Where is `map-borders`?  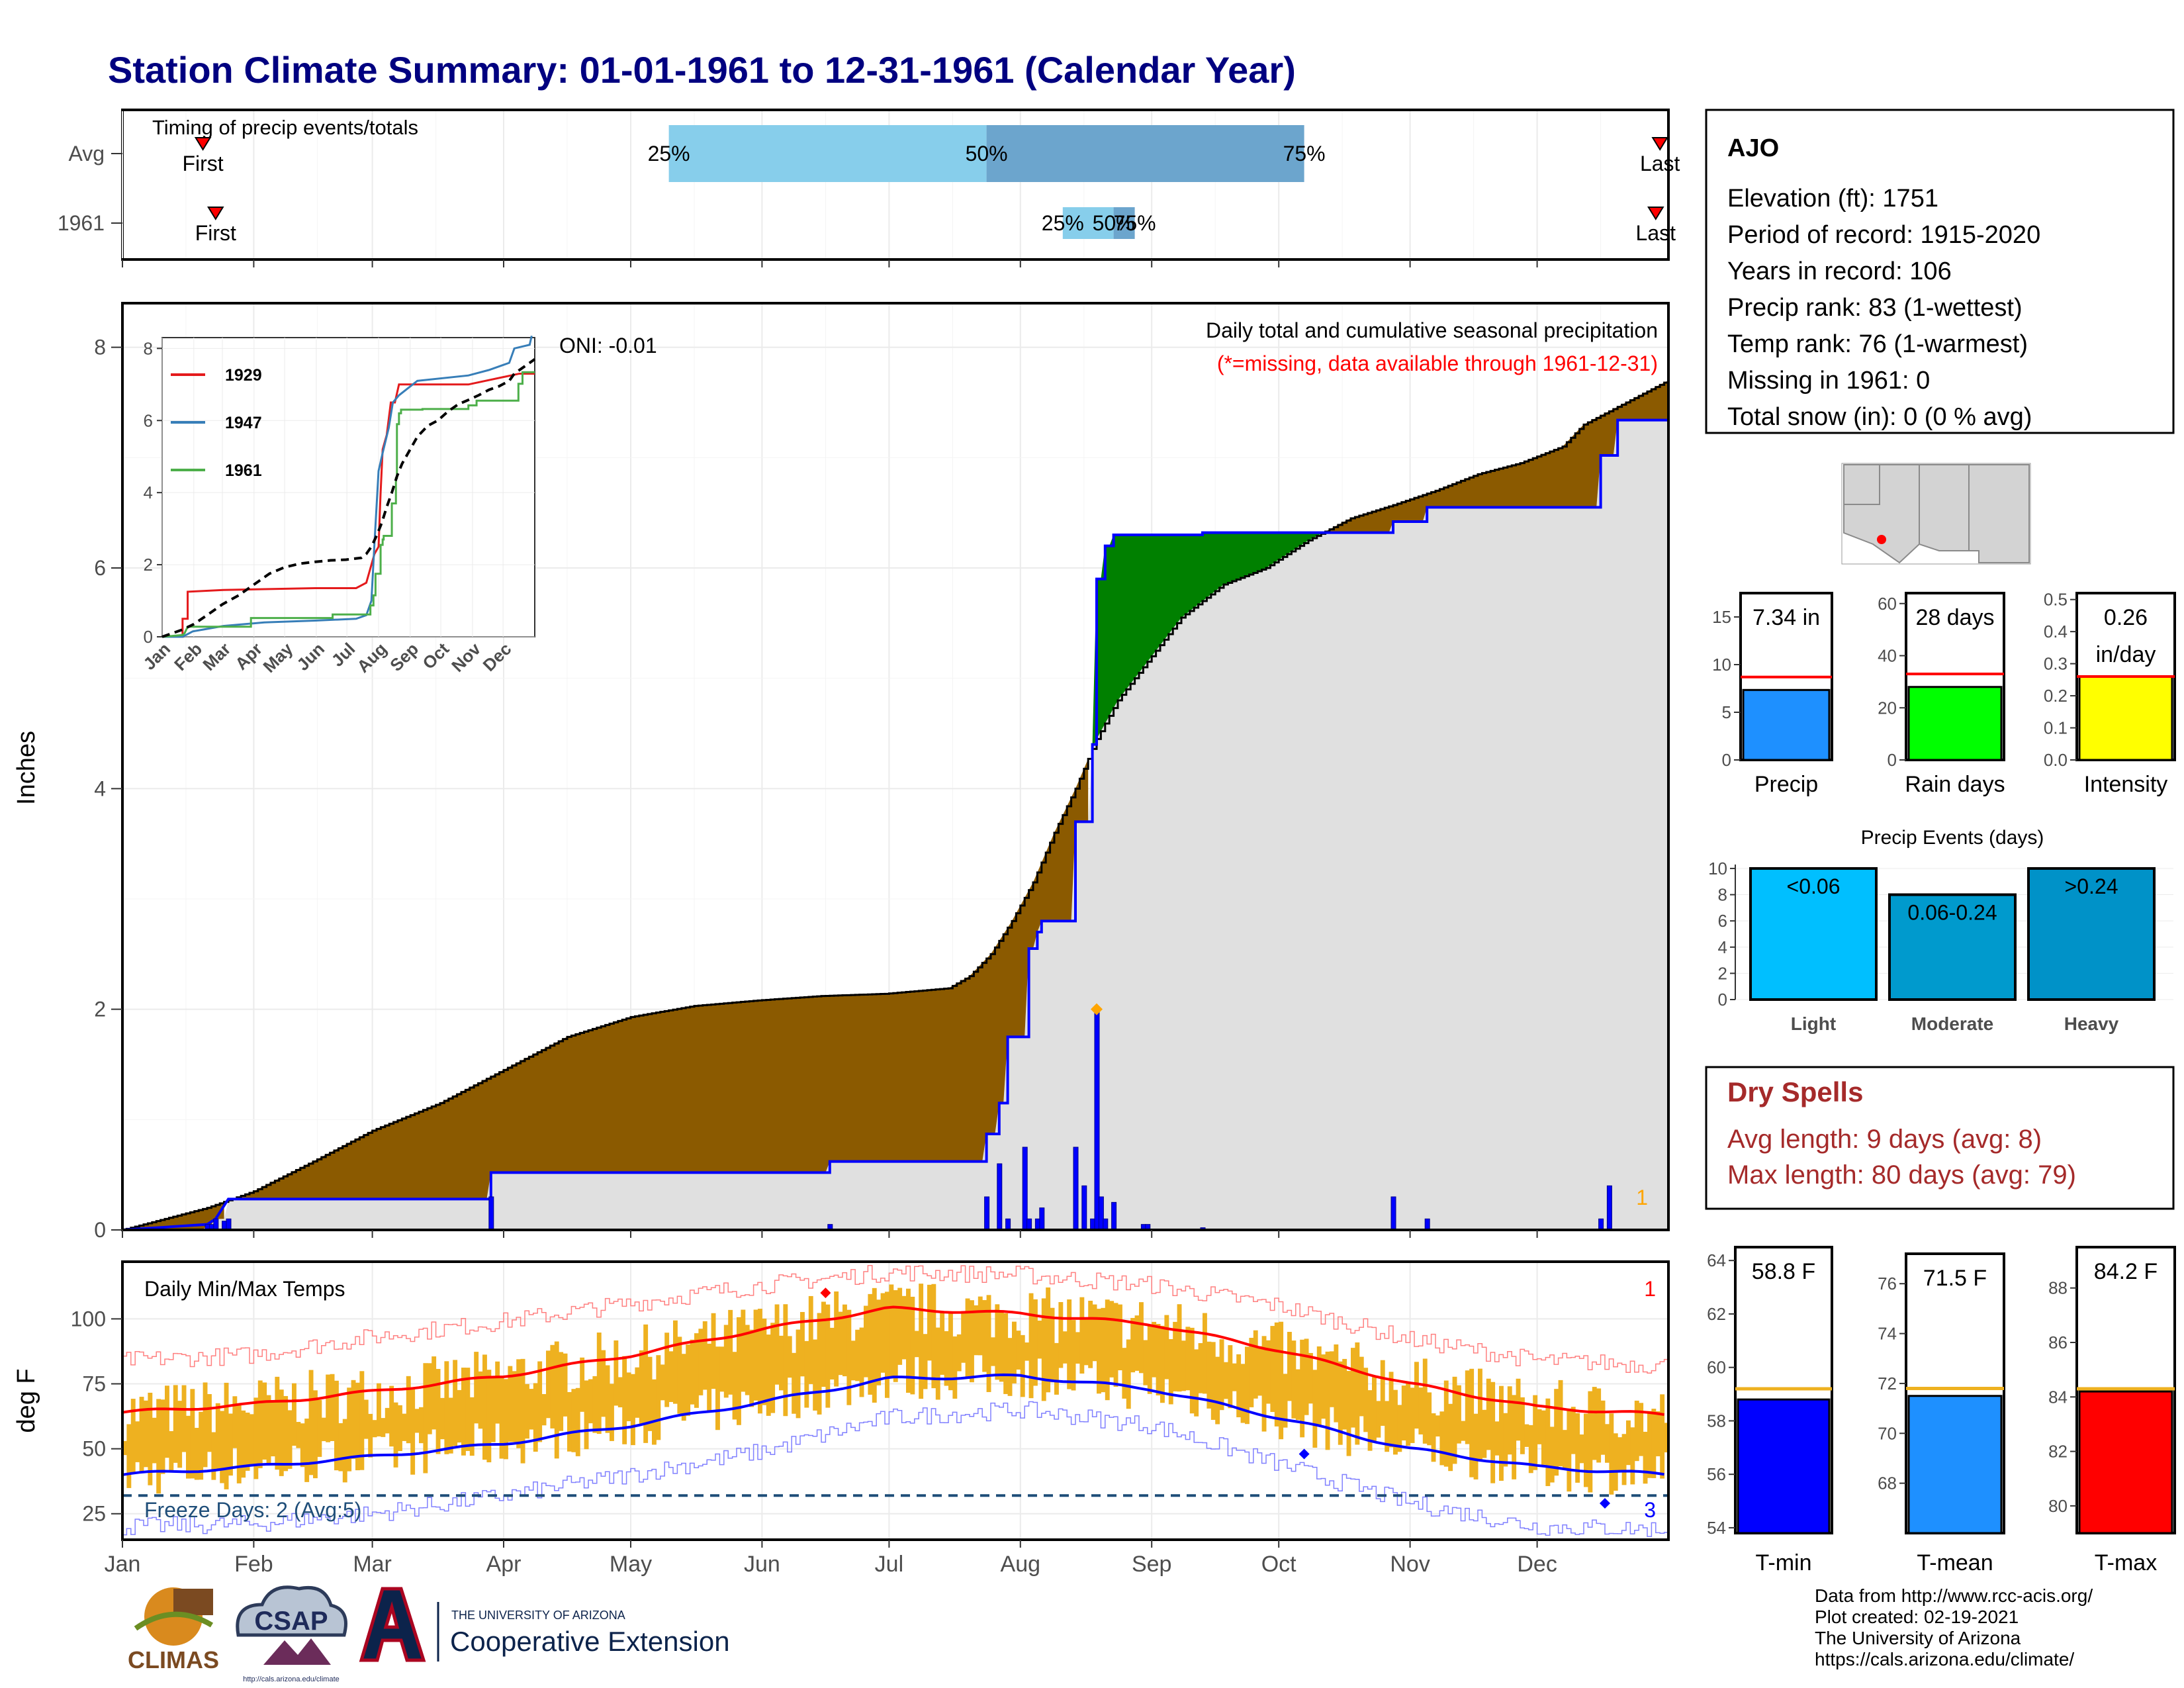
map-borders is located at coordinates (1907, 508).